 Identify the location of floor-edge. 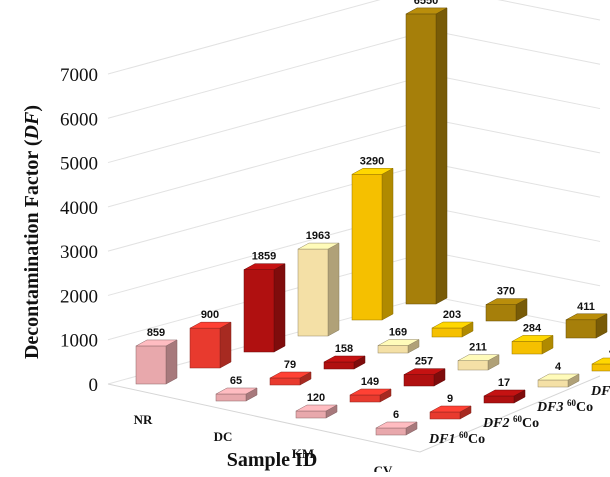
(354, 414).